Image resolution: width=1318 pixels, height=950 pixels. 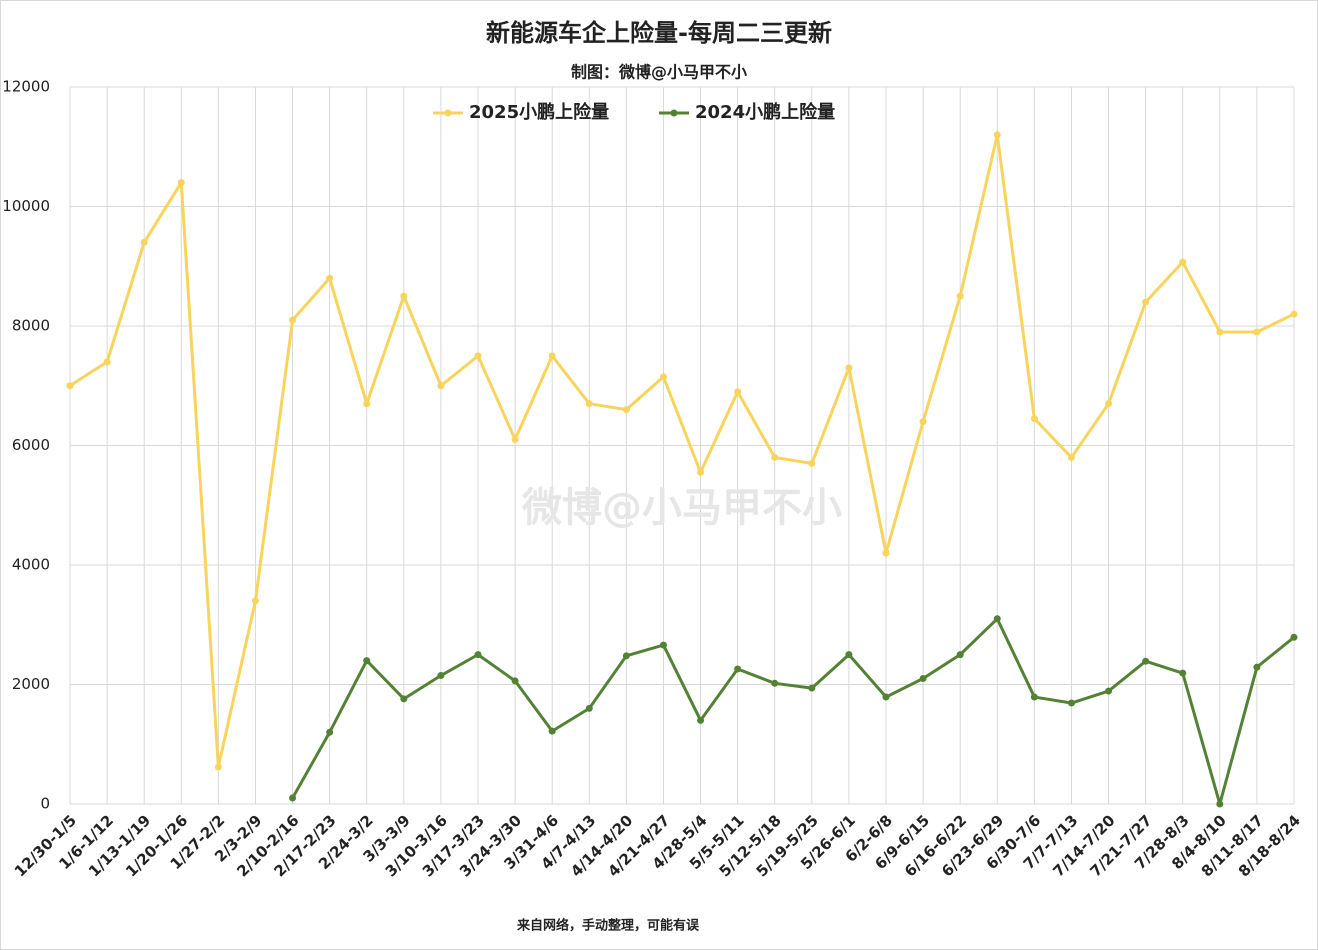 I want to click on y-tick-label: 8000, so click(x=31, y=326).